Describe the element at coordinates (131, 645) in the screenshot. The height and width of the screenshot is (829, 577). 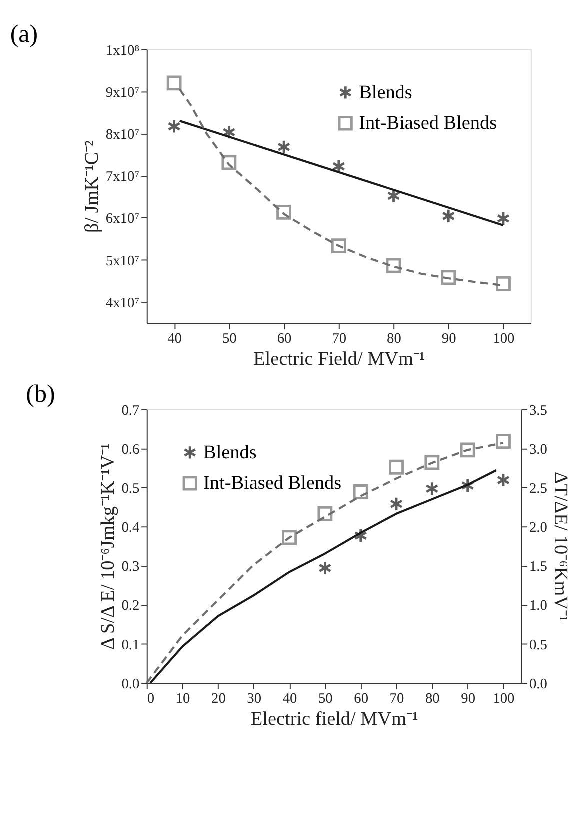
I see `y-tick-label: 0.1` at that location.